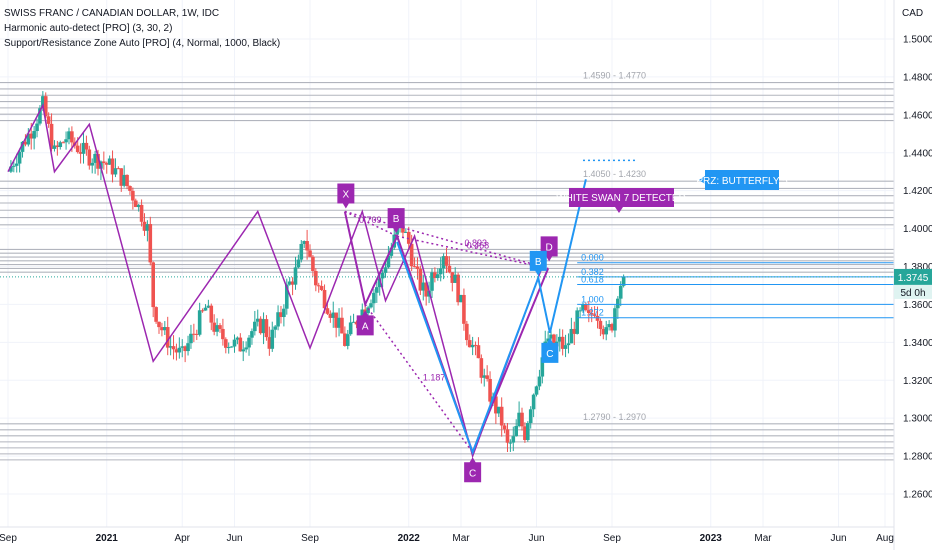  I want to click on ratio-label: 0.893, so click(476, 243).